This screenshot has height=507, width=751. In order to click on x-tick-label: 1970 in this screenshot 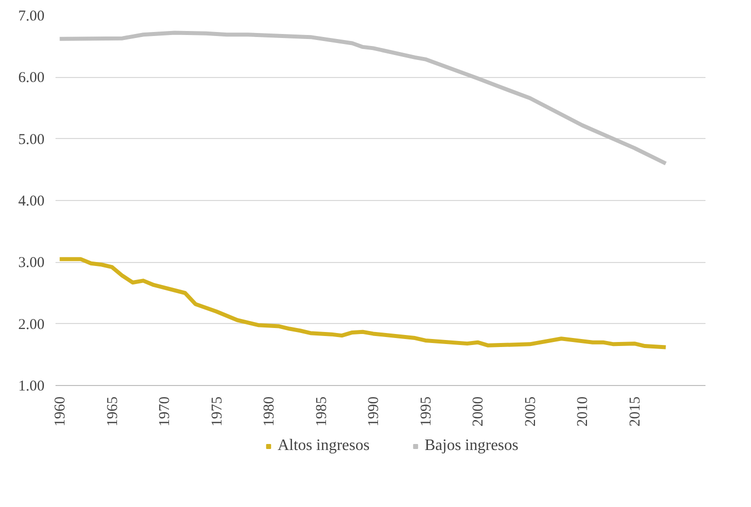, I will do `click(165, 411)`.